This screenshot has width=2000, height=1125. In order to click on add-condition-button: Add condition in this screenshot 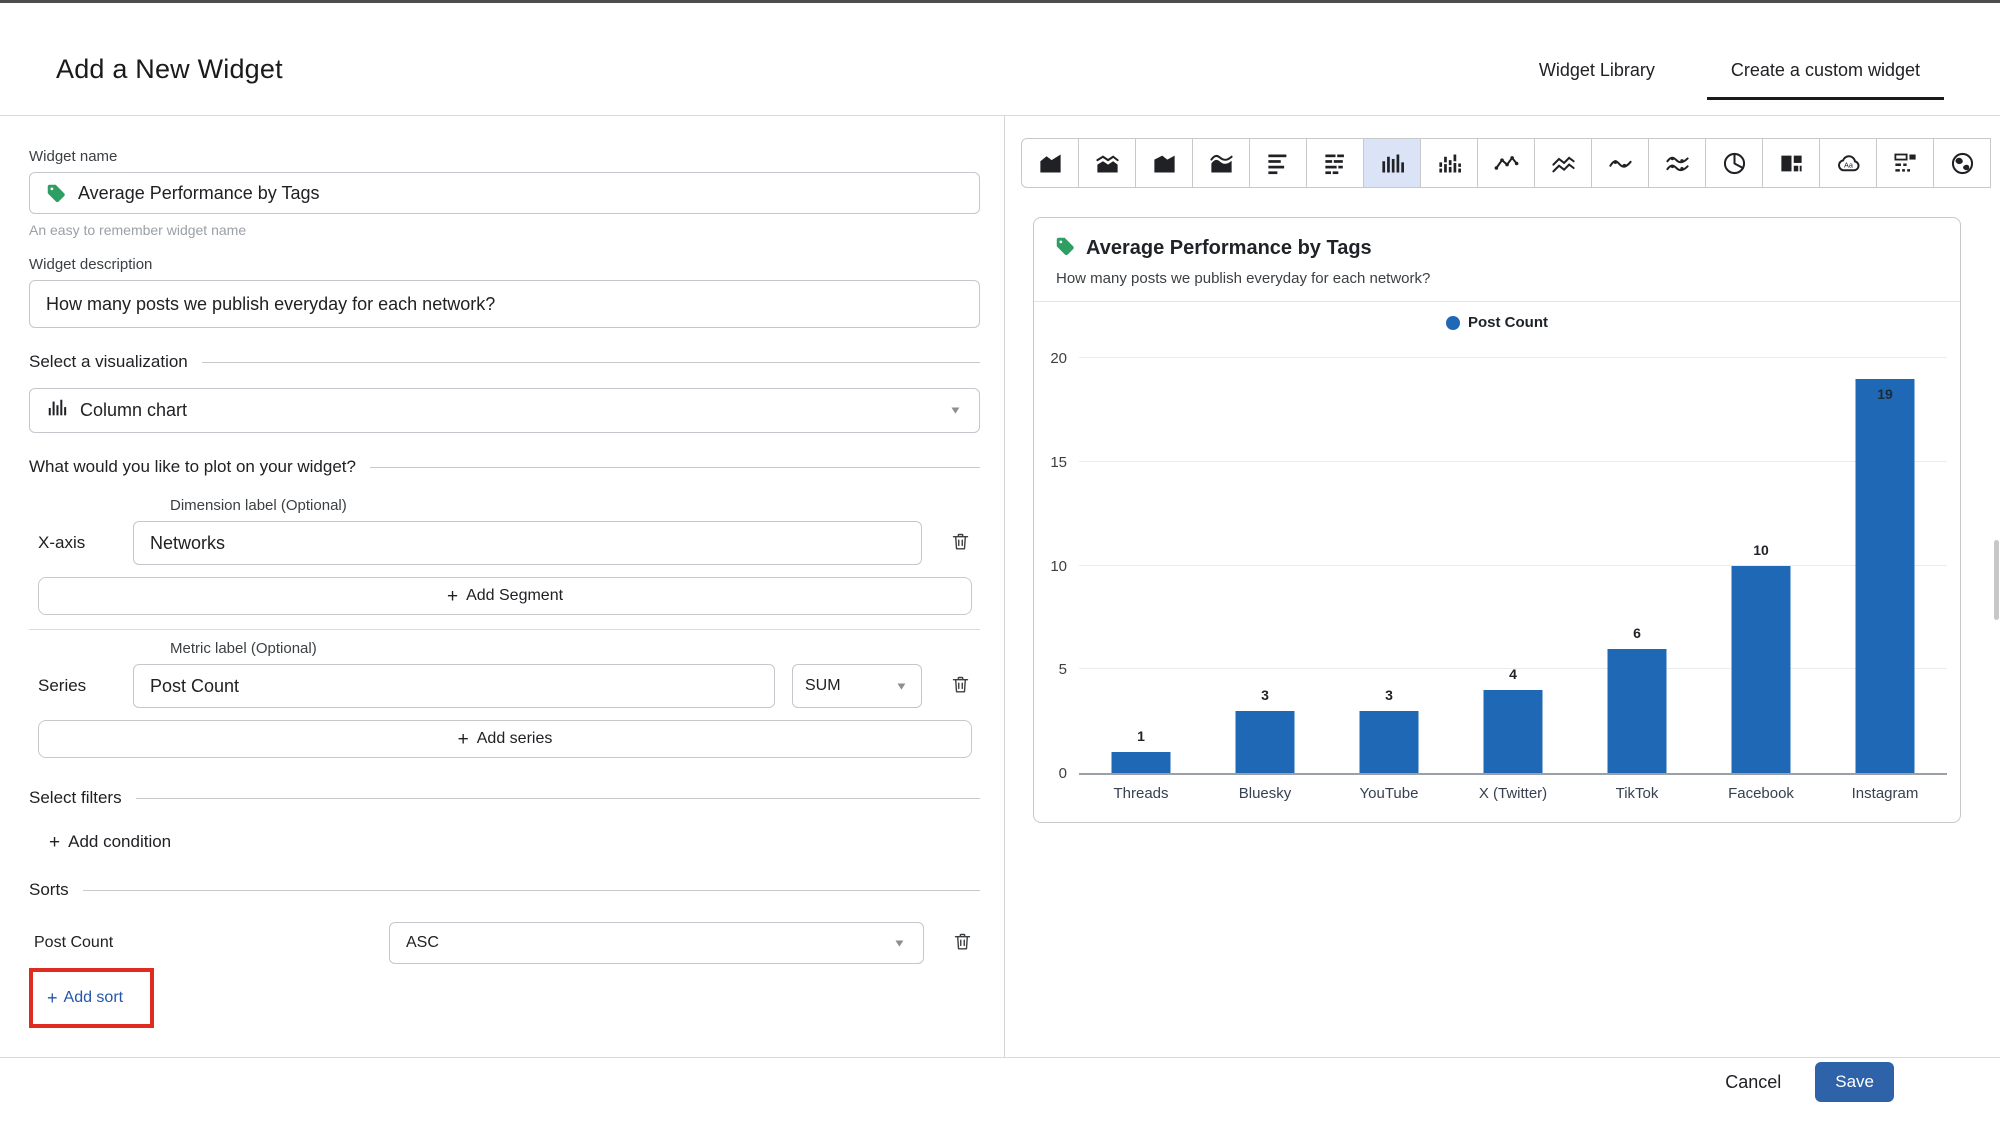, I will do `click(100, 842)`.